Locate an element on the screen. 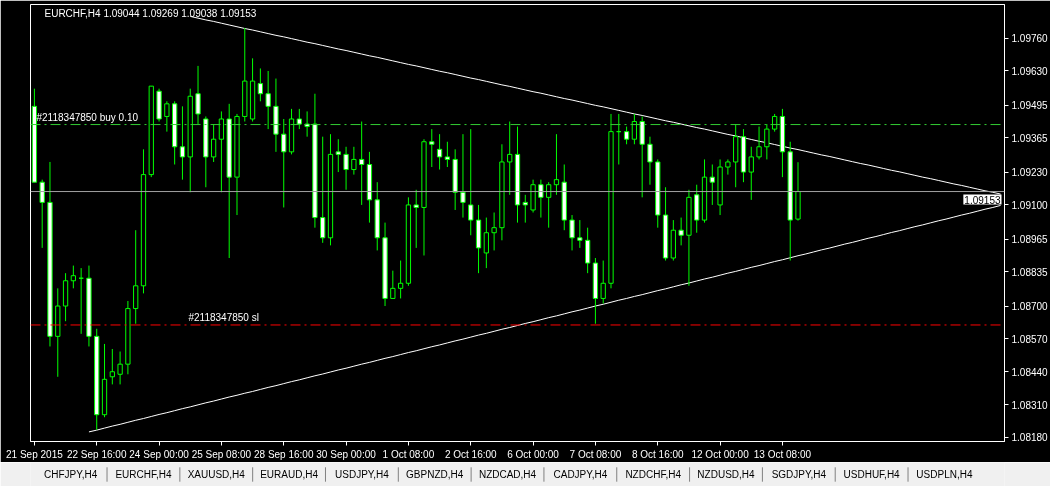  text: EURAUD,H4 is located at coordinates (289, 474).